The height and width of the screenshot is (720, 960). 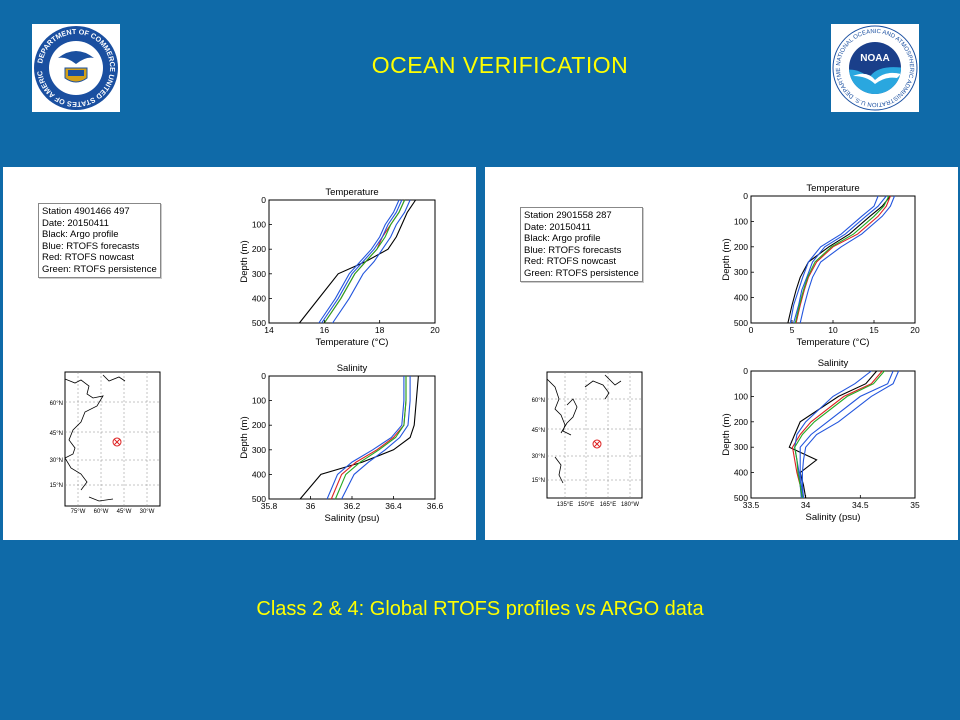 I want to click on x-tick-label: 33.5, so click(x=751, y=505).